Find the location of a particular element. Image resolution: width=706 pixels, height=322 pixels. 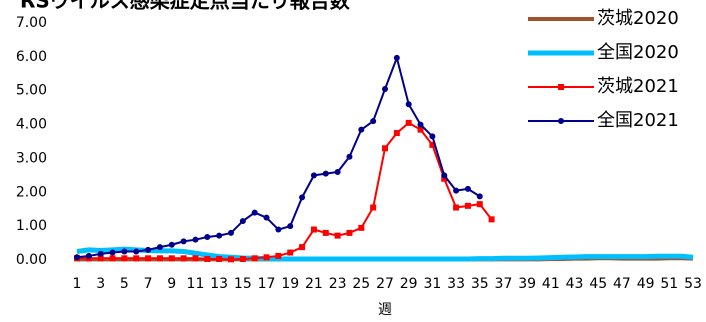

y-tick-label: 3.00 is located at coordinates (31, 158).